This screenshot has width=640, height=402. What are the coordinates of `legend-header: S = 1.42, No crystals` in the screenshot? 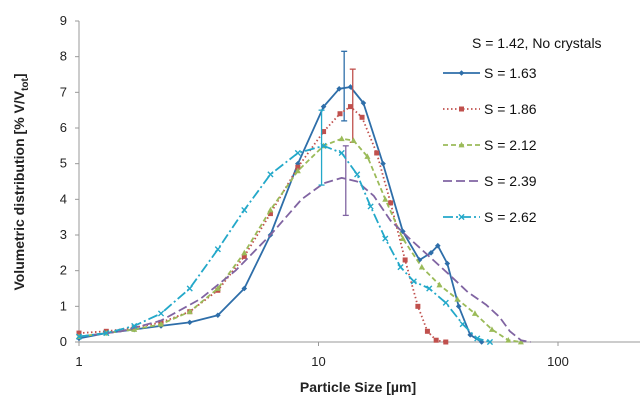 It's located at (537, 43).